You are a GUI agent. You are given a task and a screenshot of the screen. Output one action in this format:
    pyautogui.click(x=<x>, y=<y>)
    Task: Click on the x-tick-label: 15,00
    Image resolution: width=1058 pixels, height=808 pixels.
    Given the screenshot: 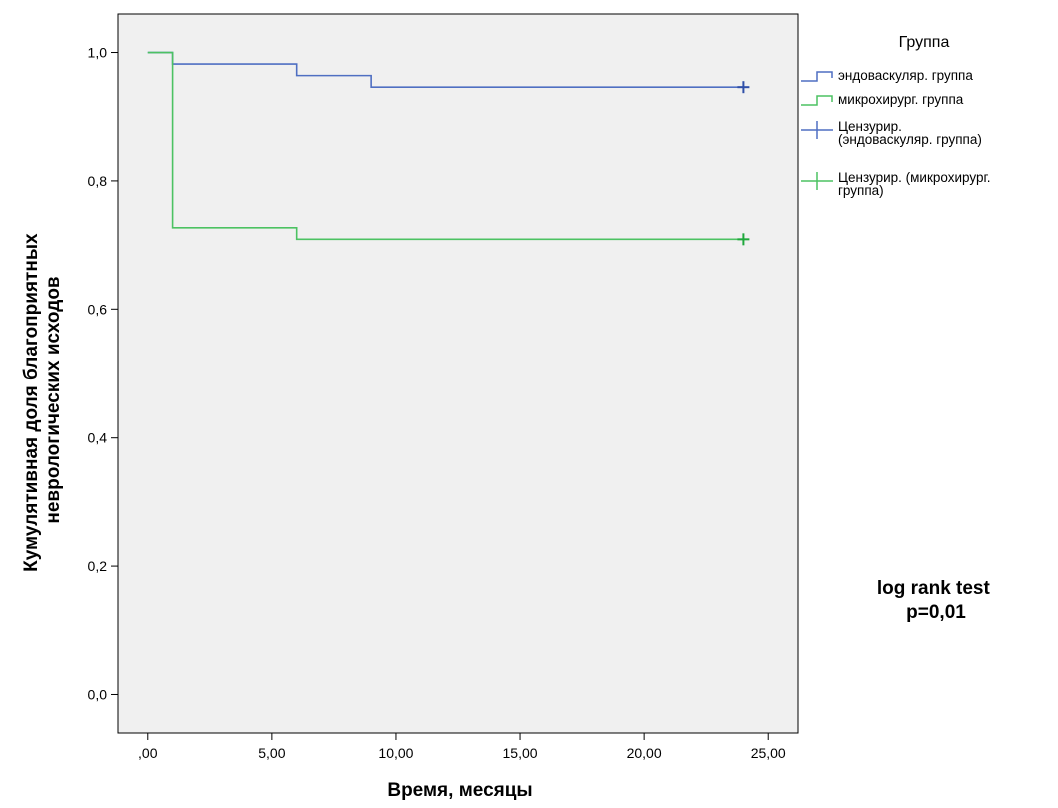 What is the action you would take?
    pyautogui.click(x=520, y=753)
    